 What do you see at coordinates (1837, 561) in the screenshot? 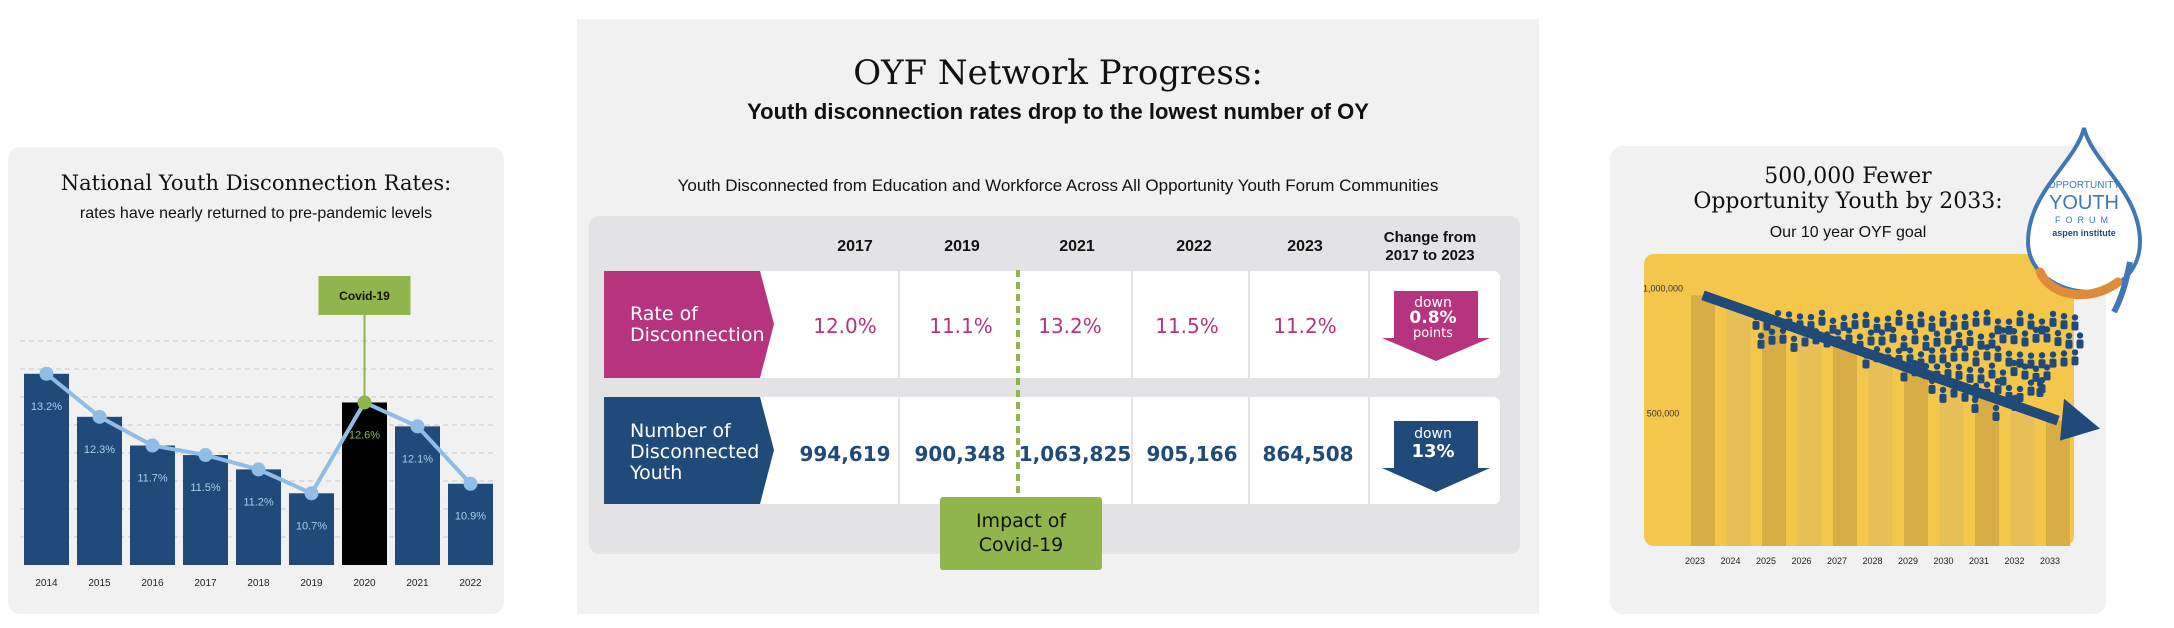
I see `goal-x-tick-2027: 2027` at bounding box center [1837, 561].